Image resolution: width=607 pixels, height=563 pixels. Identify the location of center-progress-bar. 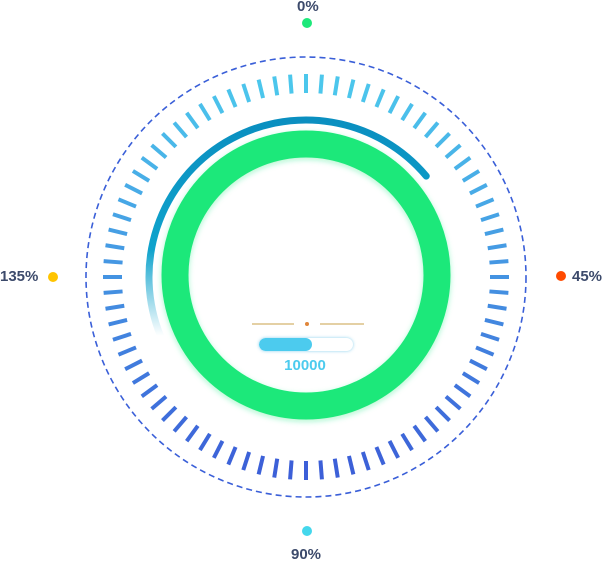
(306, 344).